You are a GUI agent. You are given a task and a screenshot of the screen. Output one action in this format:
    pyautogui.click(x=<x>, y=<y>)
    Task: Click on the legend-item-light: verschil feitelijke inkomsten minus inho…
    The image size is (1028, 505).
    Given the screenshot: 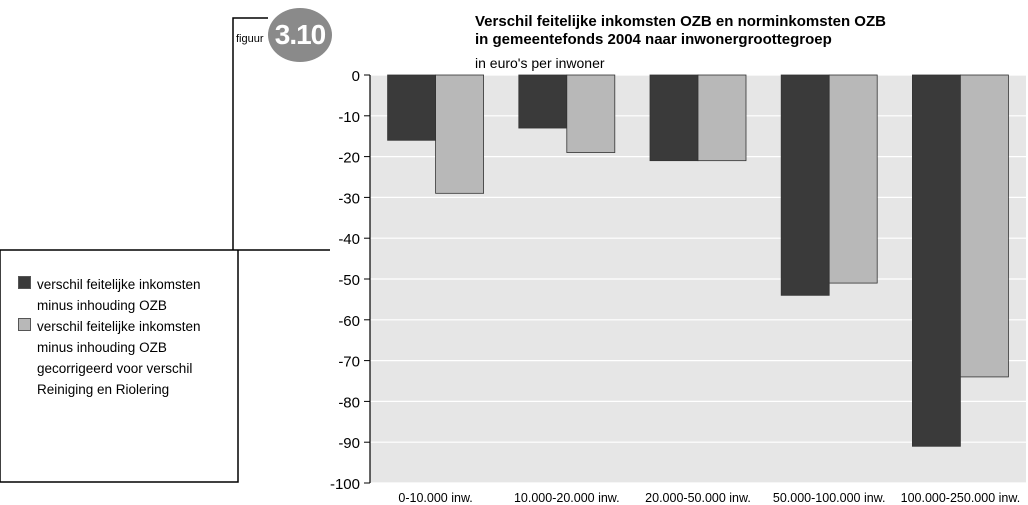 What is the action you would take?
    pyautogui.click(x=128, y=358)
    